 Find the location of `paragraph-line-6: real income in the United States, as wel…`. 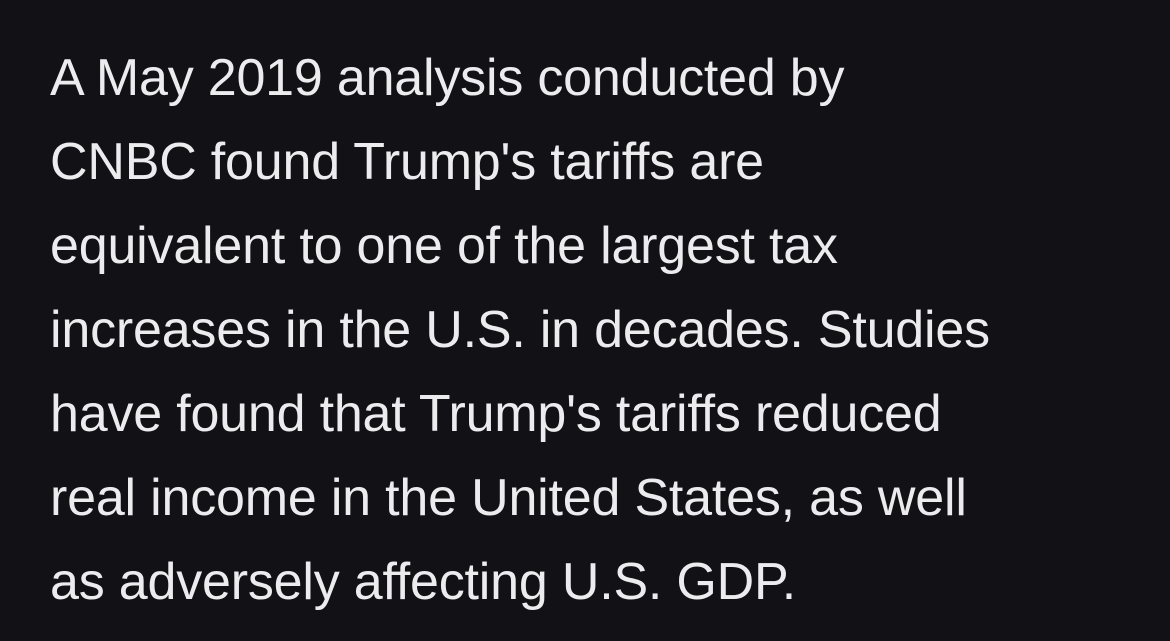

paragraph-line-6: real income in the United States, as wel… is located at coordinates (508, 498).